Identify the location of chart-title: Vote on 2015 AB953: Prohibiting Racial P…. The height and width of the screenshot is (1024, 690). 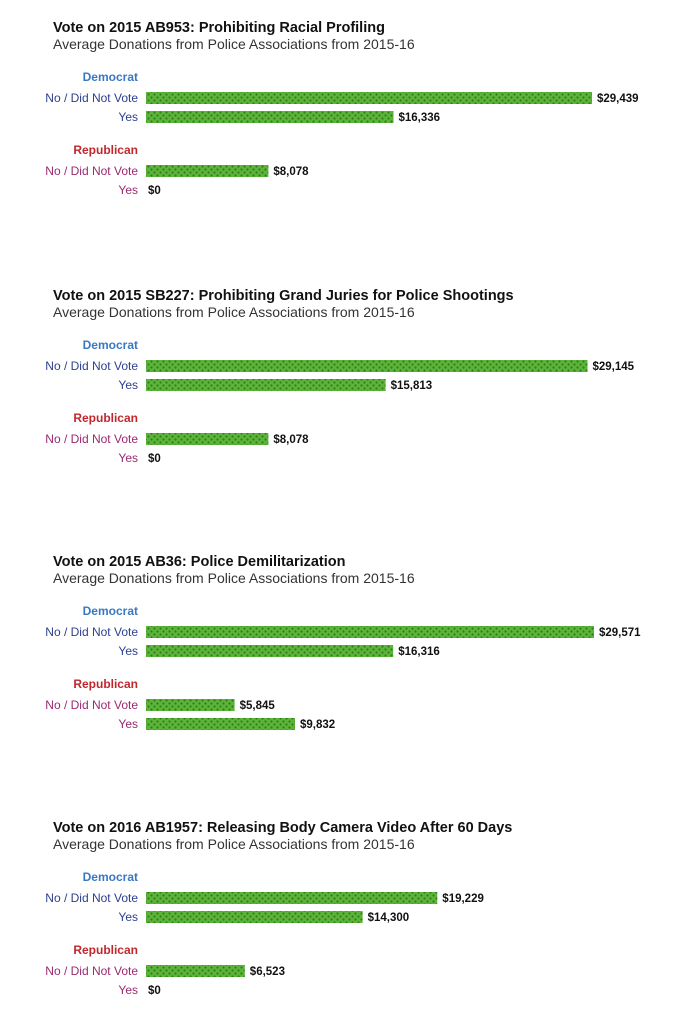
(219, 28).